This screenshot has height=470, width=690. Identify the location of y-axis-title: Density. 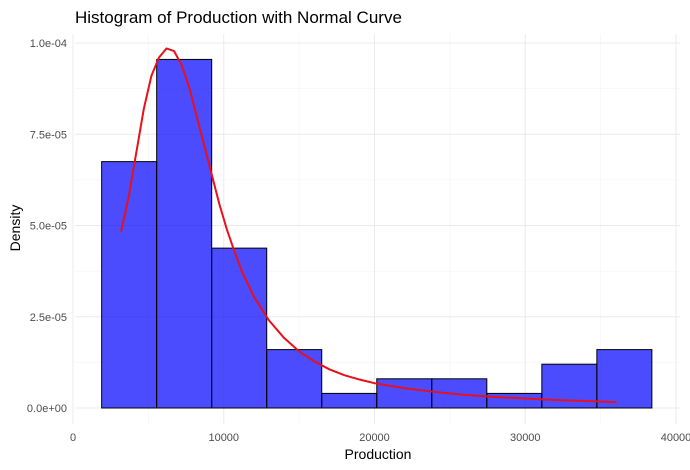
(15, 228).